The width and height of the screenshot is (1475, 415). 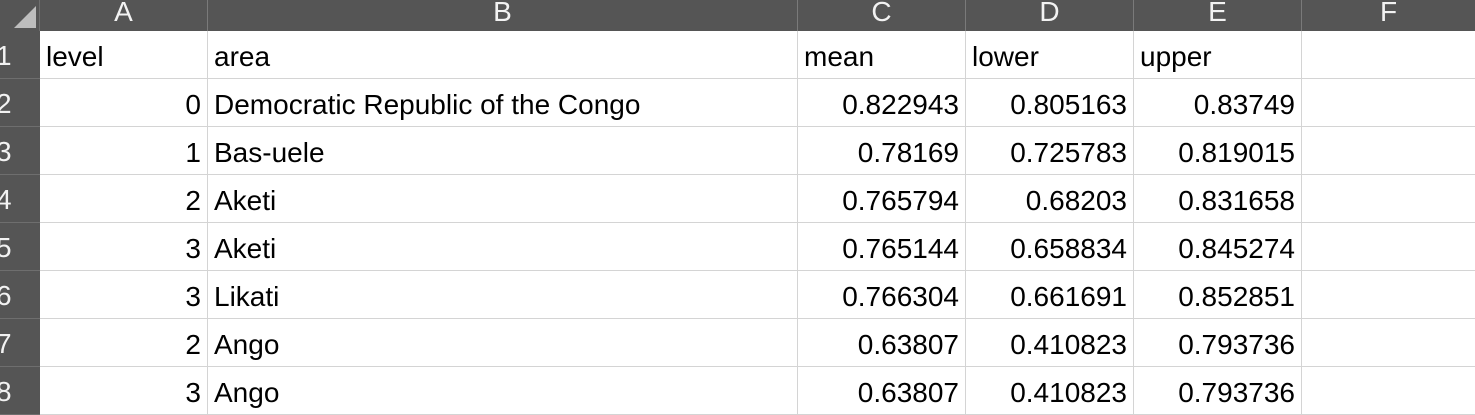 I want to click on cell-a5: 3, so click(x=124, y=247).